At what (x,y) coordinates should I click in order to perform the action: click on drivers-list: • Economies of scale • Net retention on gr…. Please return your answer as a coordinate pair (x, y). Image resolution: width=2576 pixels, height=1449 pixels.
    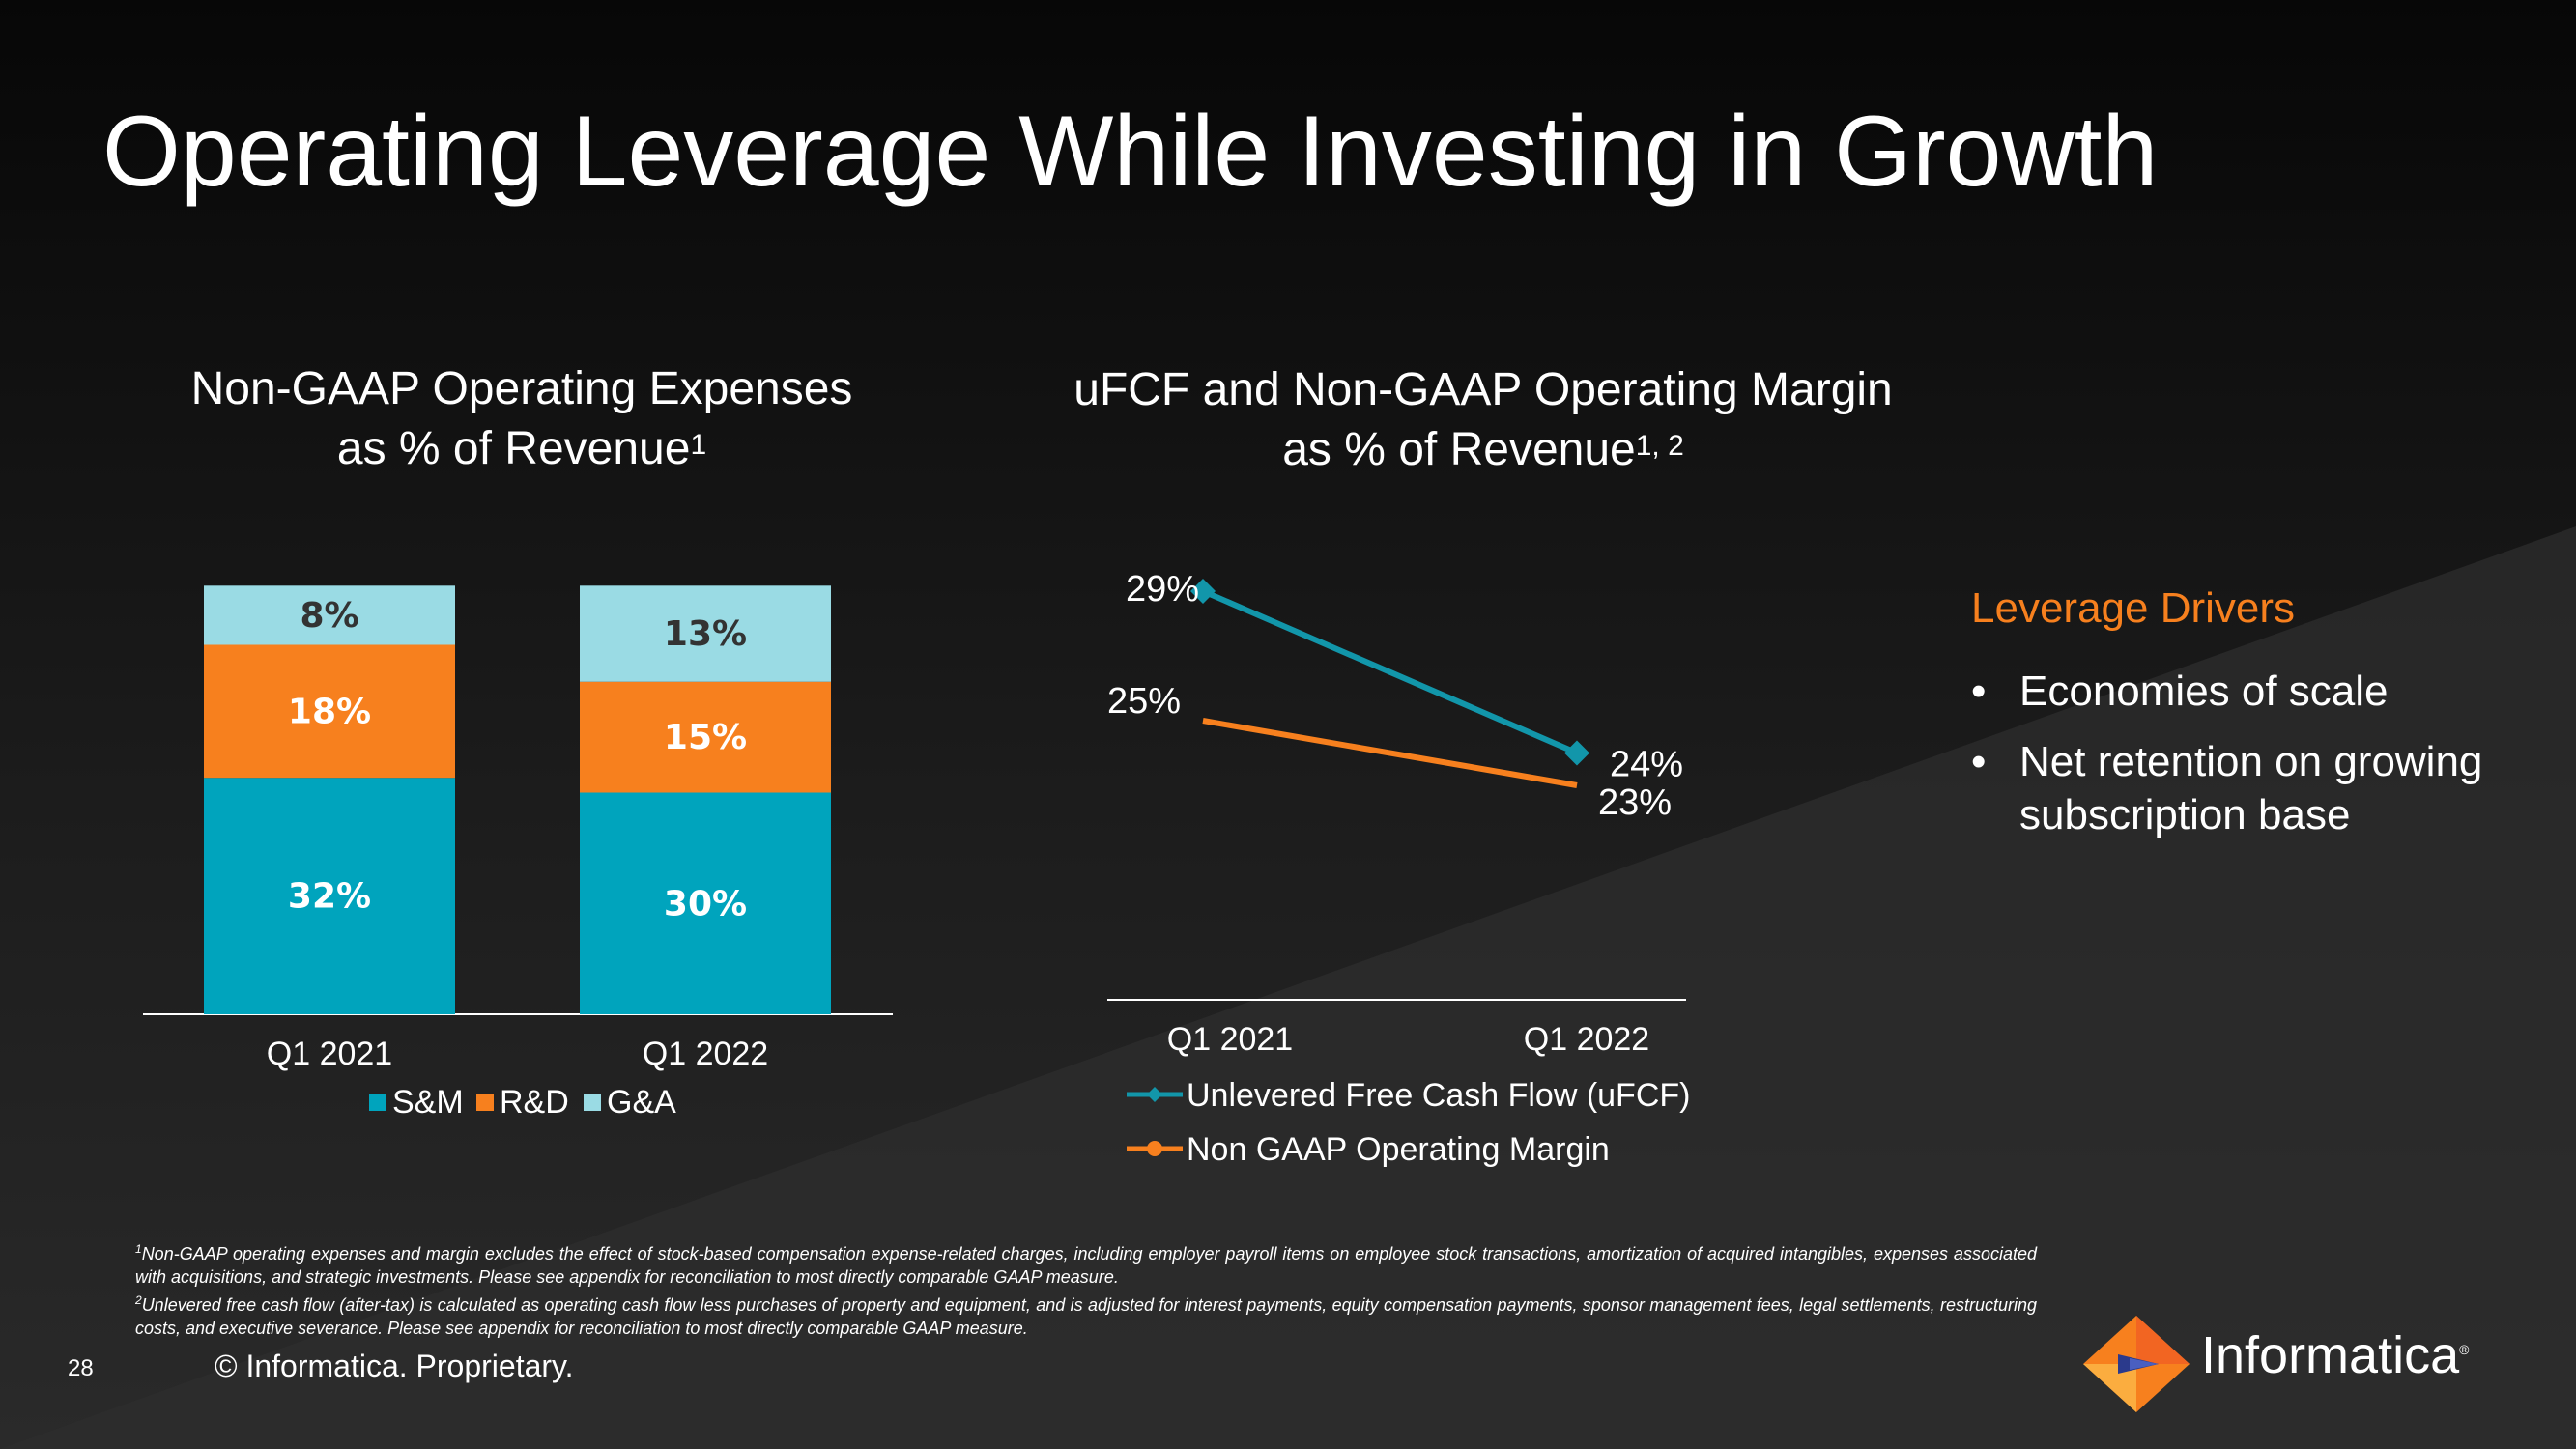
    Looking at the image, I should click on (2261, 762).